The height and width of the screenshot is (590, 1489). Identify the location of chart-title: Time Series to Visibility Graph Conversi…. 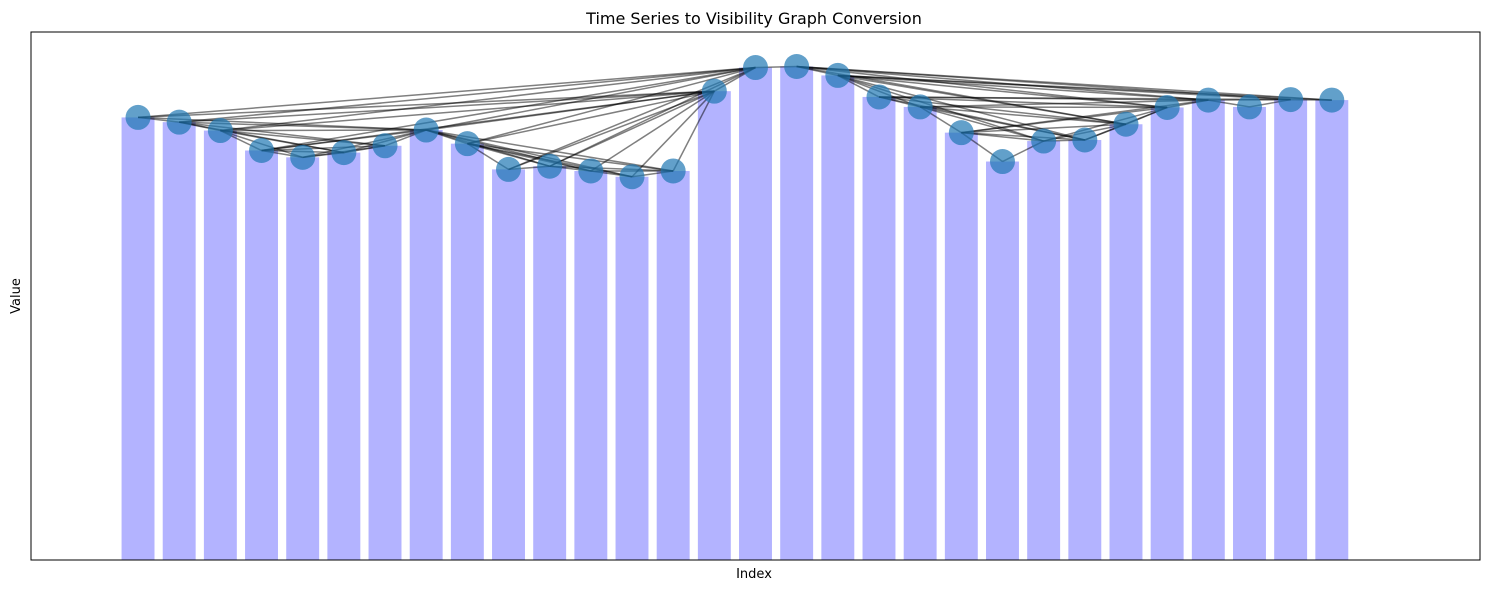
(753, 18).